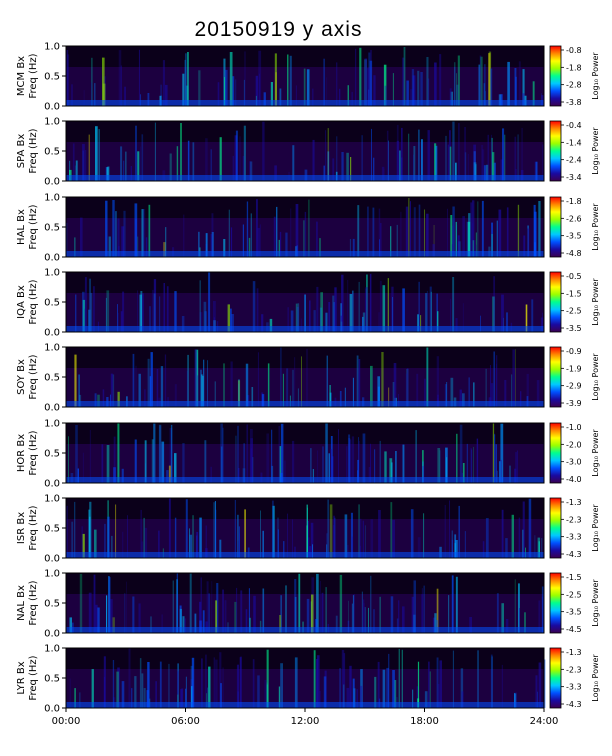 Image resolution: width=612 pixels, height=756 pixels. What do you see at coordinates (66, 721) in the screenshot?
I see `x-tick-label: 00:00` at bounding box center [66, 721].